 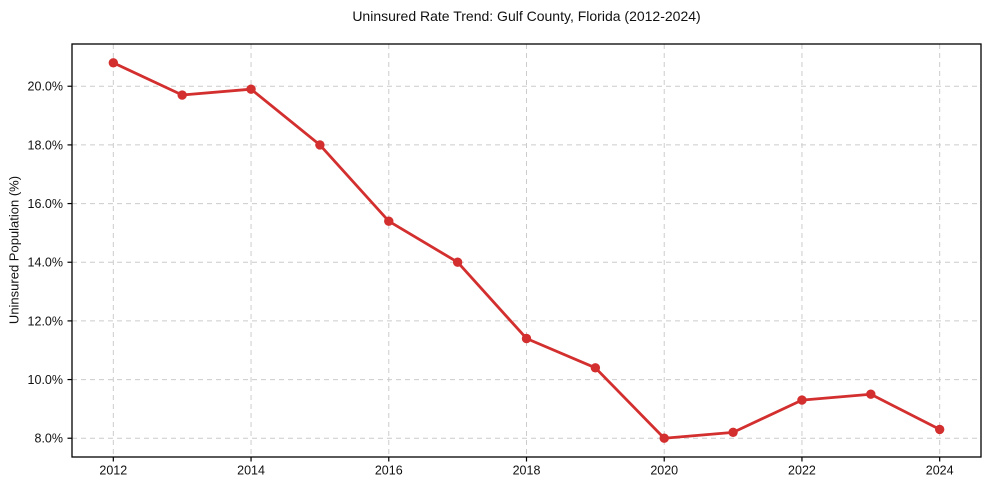 I want to click on y-tick-label: 16.0%, so click(x=45, y=204).